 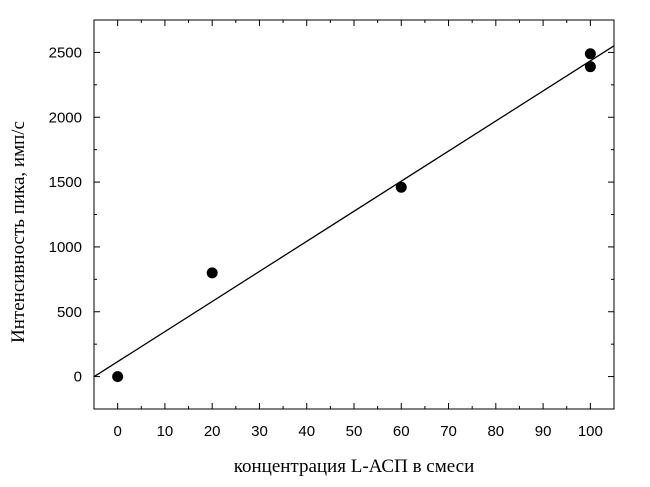 I want to click on x-tick-label: 70, so click(x=448, y=431).